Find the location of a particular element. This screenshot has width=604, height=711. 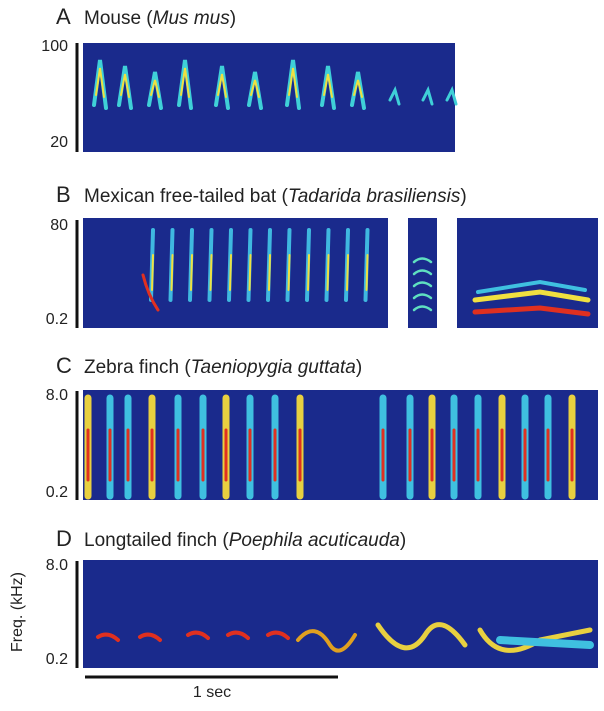

title-prefix: Mouse ( is located at coordinates (118, 18).